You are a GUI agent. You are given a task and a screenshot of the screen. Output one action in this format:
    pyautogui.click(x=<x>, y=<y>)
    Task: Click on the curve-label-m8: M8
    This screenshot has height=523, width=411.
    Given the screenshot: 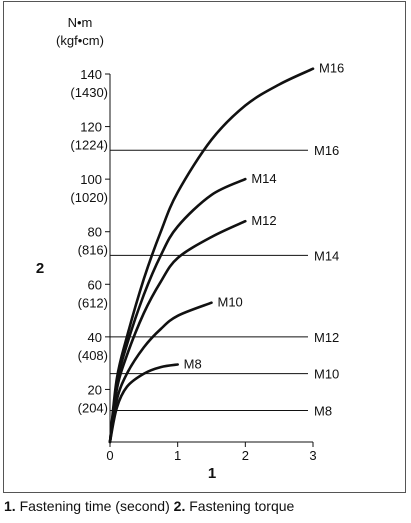 What is the action you would take?
    pyautogui.click(x=193, y=363)
    